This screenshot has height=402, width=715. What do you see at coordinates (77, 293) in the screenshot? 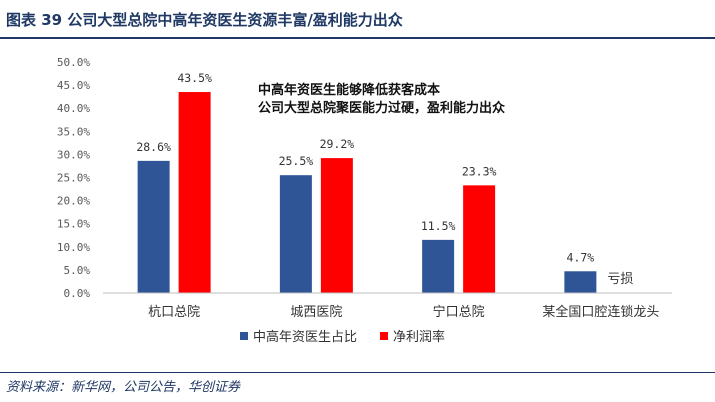
I see `y-tick-label: 0.0%` at bounding box center [77, 293].